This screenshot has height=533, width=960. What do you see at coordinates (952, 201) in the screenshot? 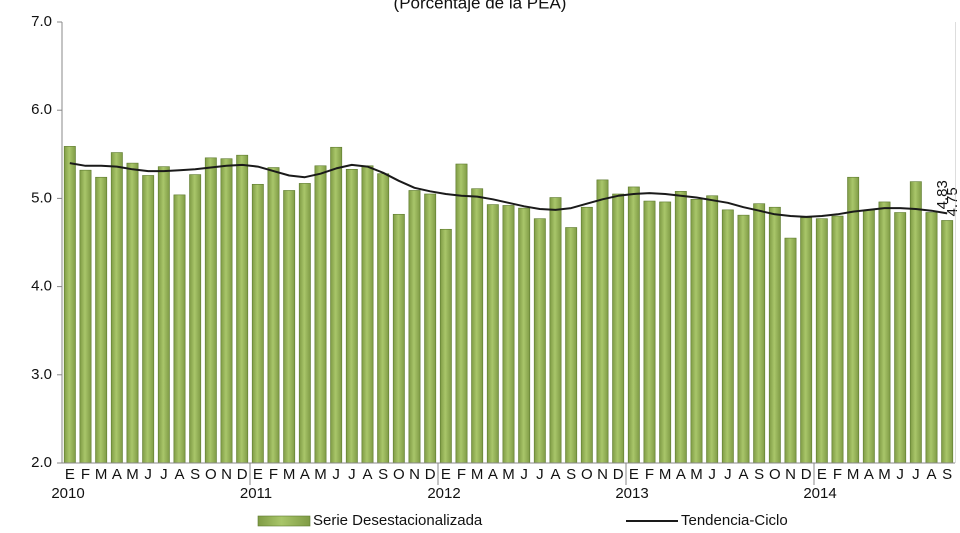
I see `data-label: 4.75` at bounding box center [952, 201].